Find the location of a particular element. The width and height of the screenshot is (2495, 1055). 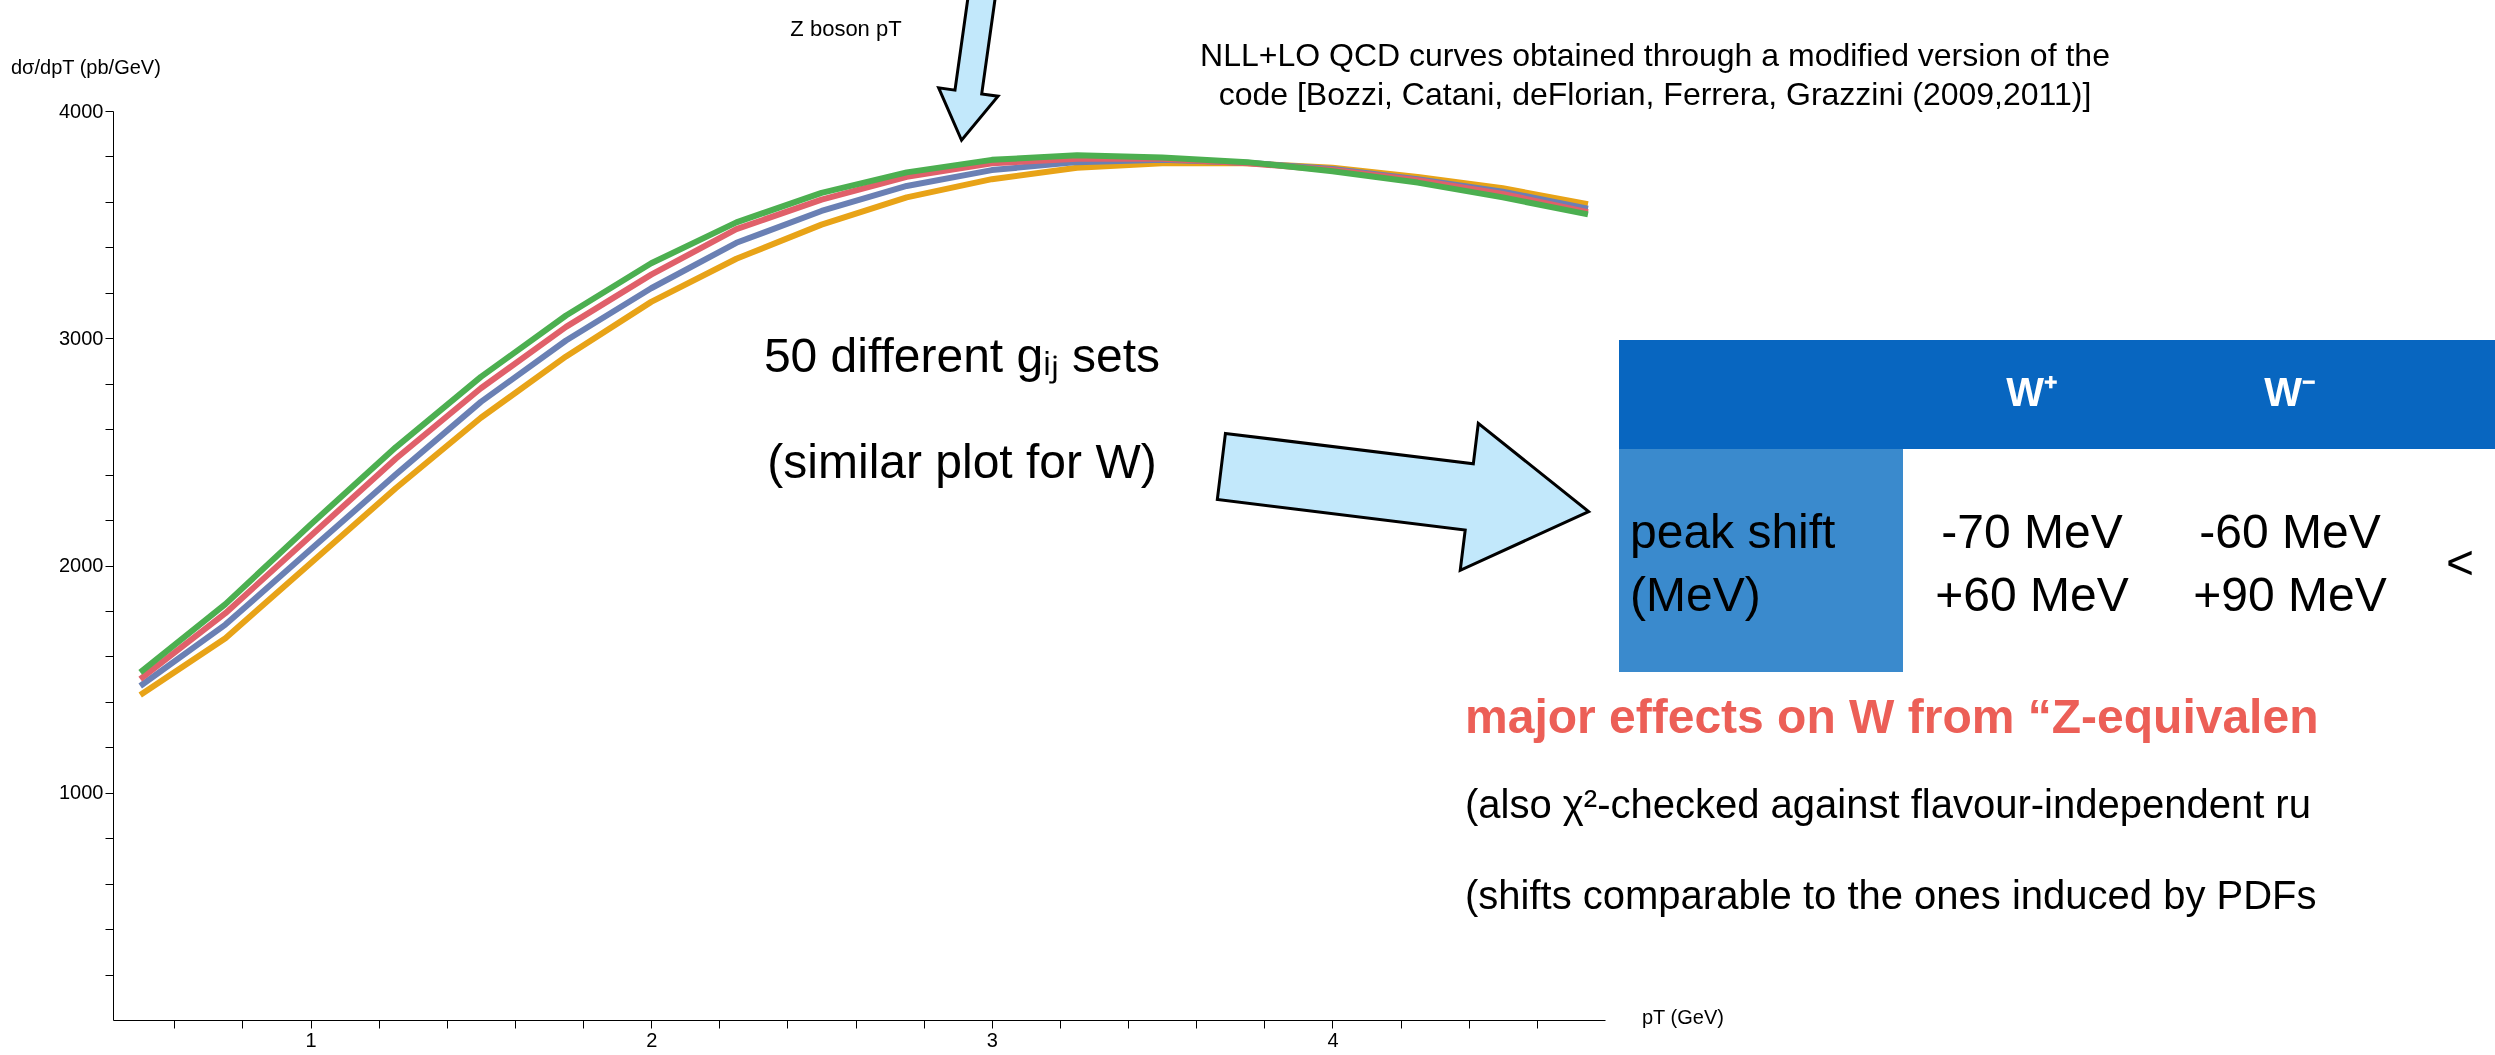

text: W⁻ is located at coordinates (2290, 392).